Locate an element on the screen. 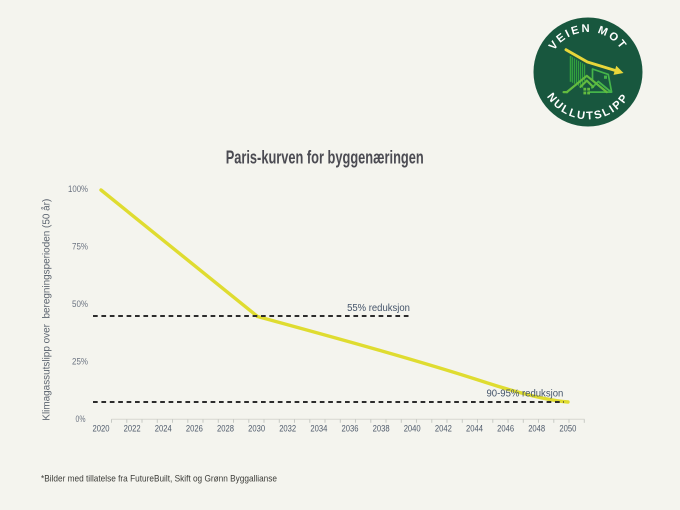  svg-text: 2024 is located at coordinates (163, 429).